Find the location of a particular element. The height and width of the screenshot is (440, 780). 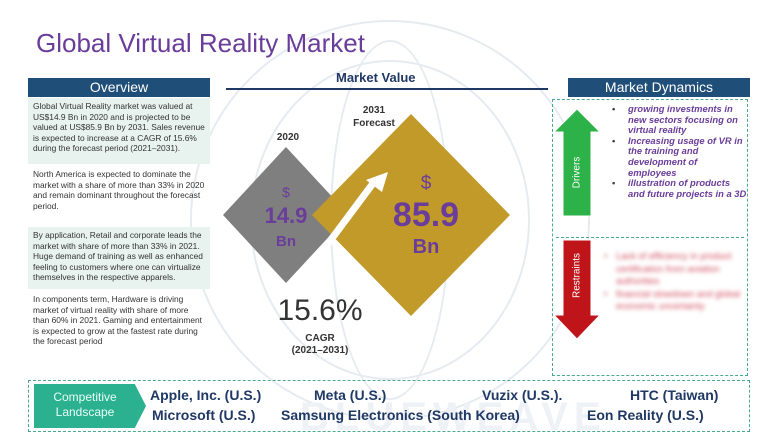

company-name: HTC (Taiwan) is located at coordinates (674, 395).